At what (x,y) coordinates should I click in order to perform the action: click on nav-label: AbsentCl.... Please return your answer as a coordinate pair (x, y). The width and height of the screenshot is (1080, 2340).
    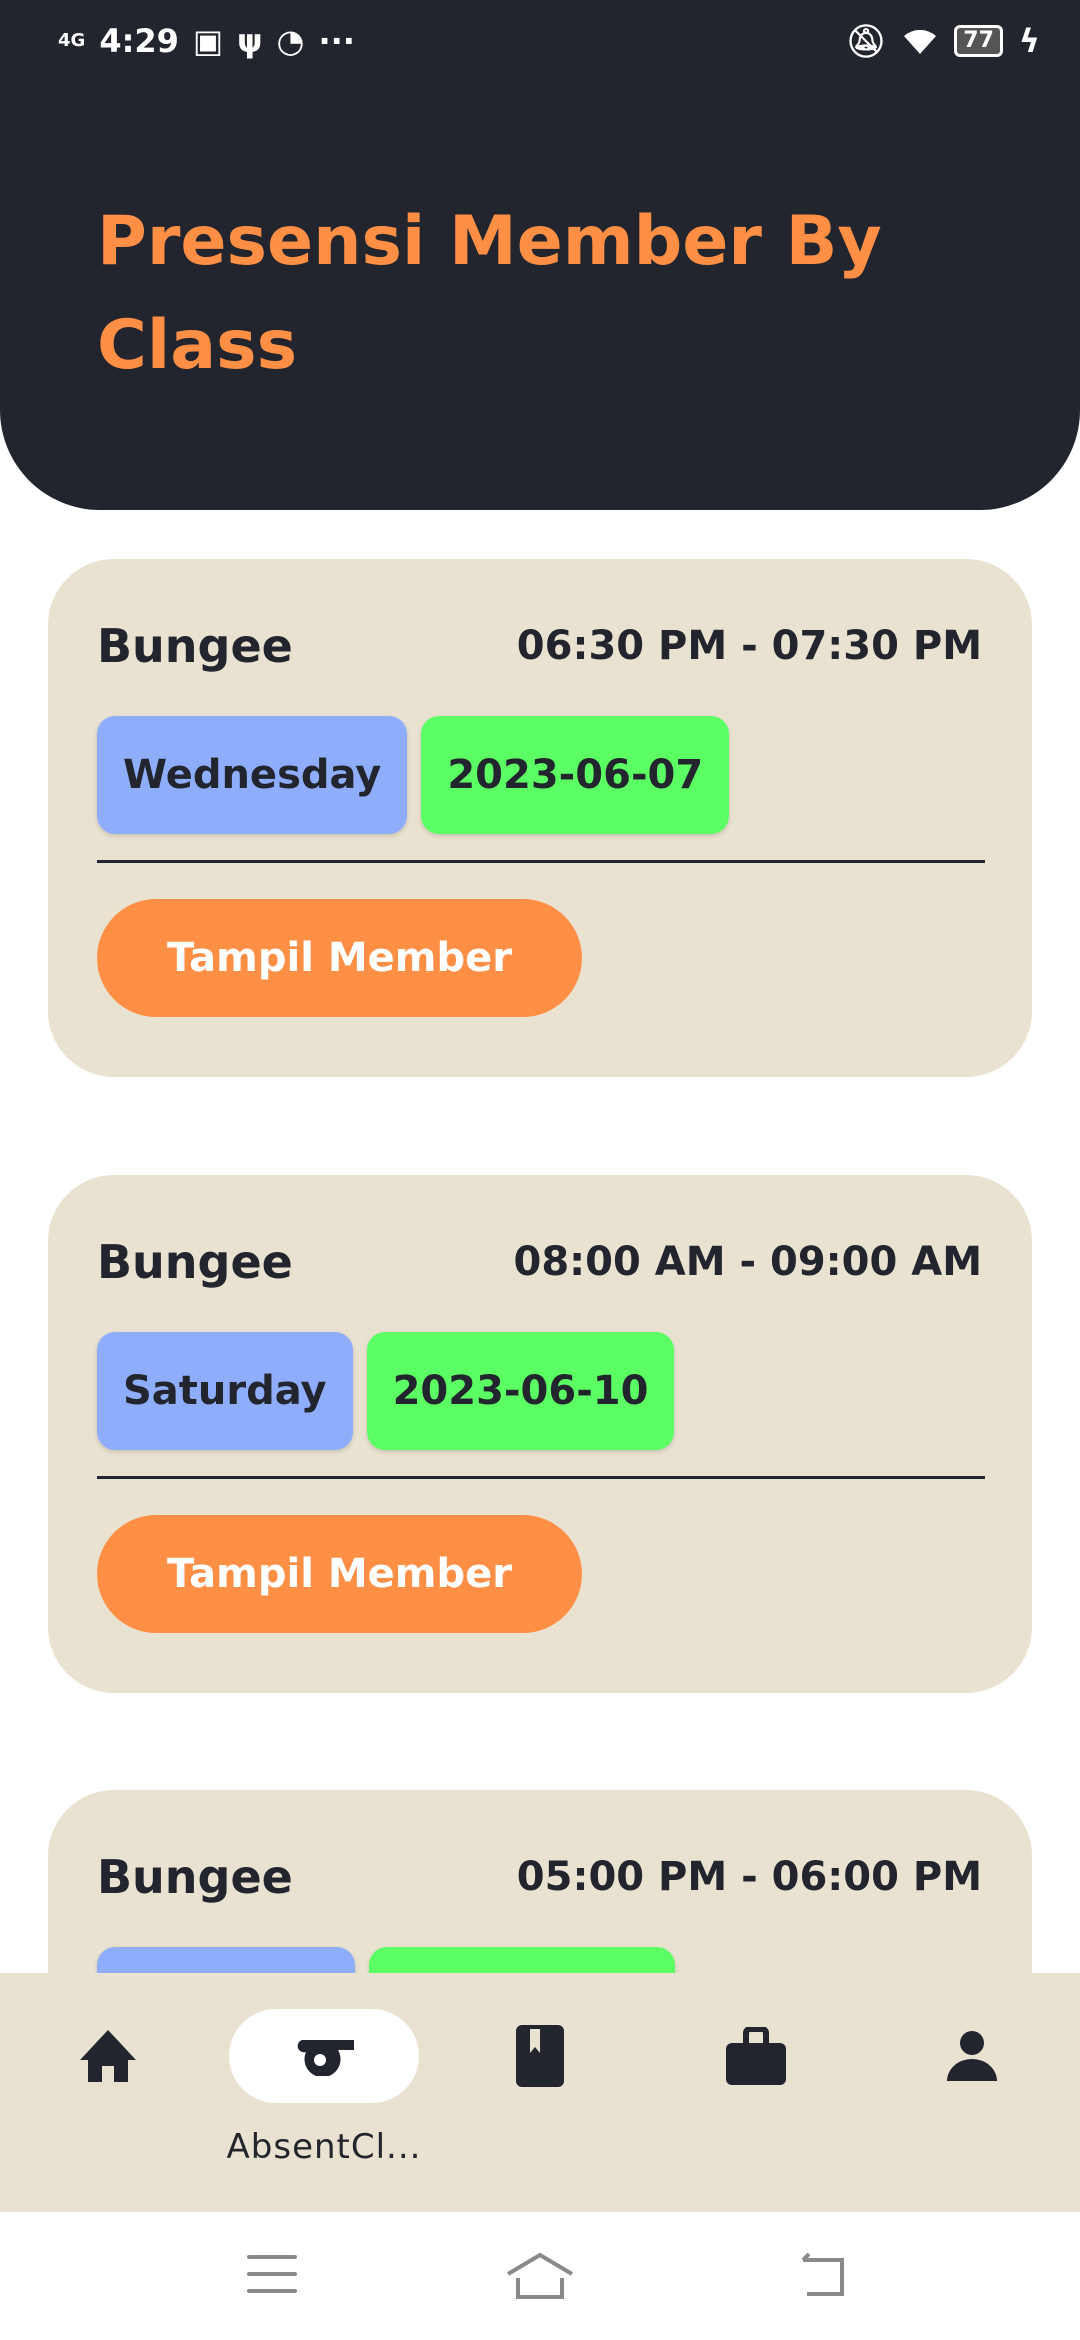
    Looking at the image, I should click on (324, 2147).